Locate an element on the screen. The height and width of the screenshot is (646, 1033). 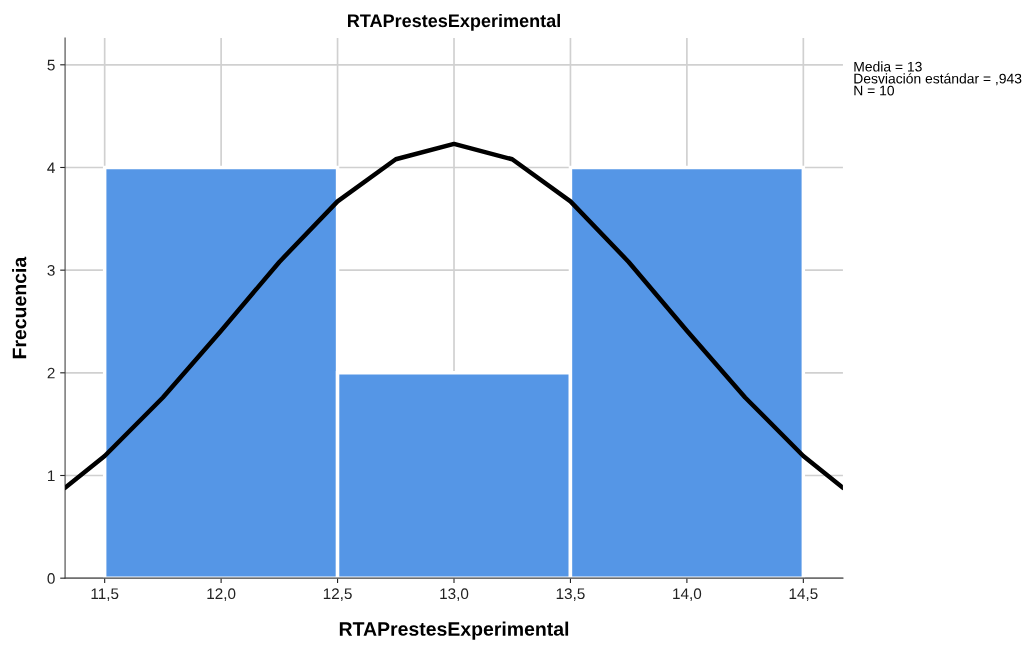
x-tick-label: 13,0 is located at coordinates (454, 594).